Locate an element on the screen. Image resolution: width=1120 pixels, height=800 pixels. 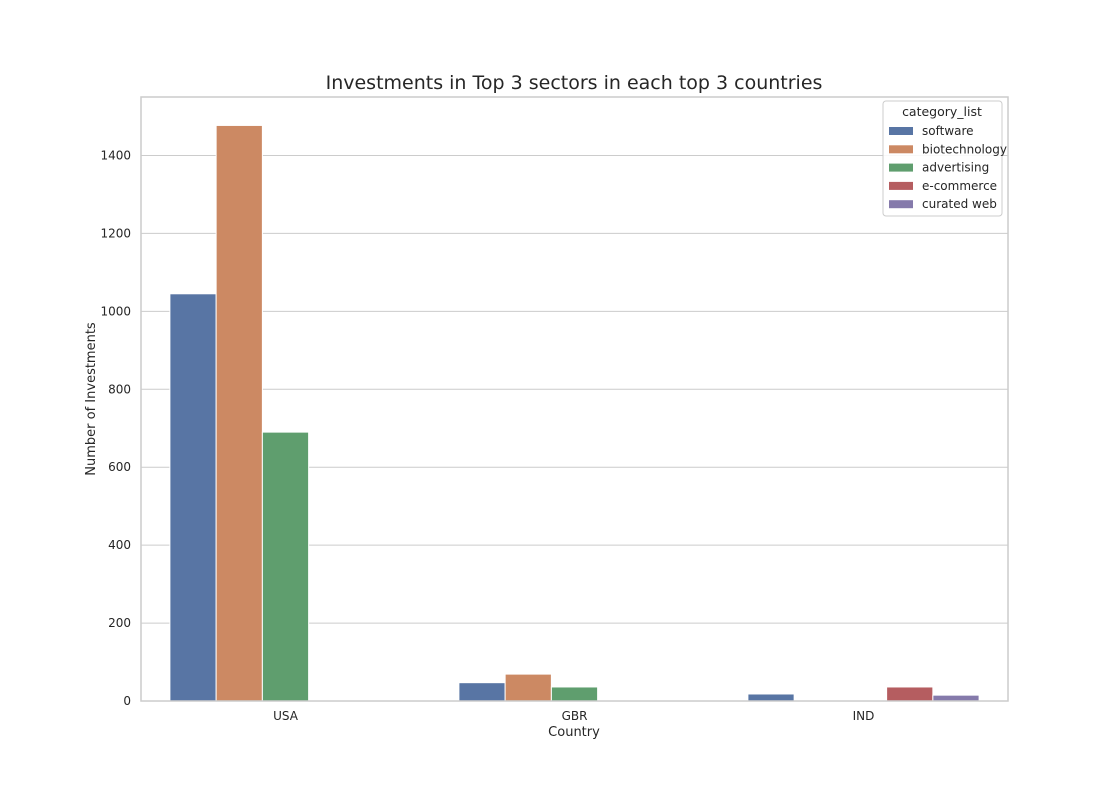
y-tick-label: 0 is located at coordinates (127, 701).